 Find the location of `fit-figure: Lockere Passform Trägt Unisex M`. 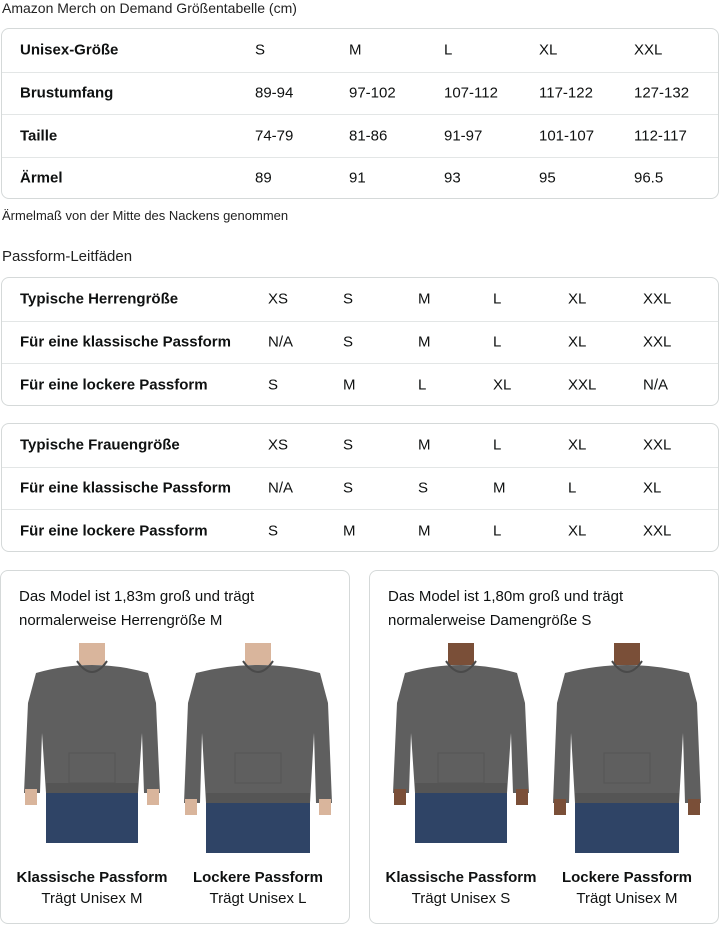

fit-figure: Lockere Passform Trägt Unisex M is located at coordinates (627, 775).